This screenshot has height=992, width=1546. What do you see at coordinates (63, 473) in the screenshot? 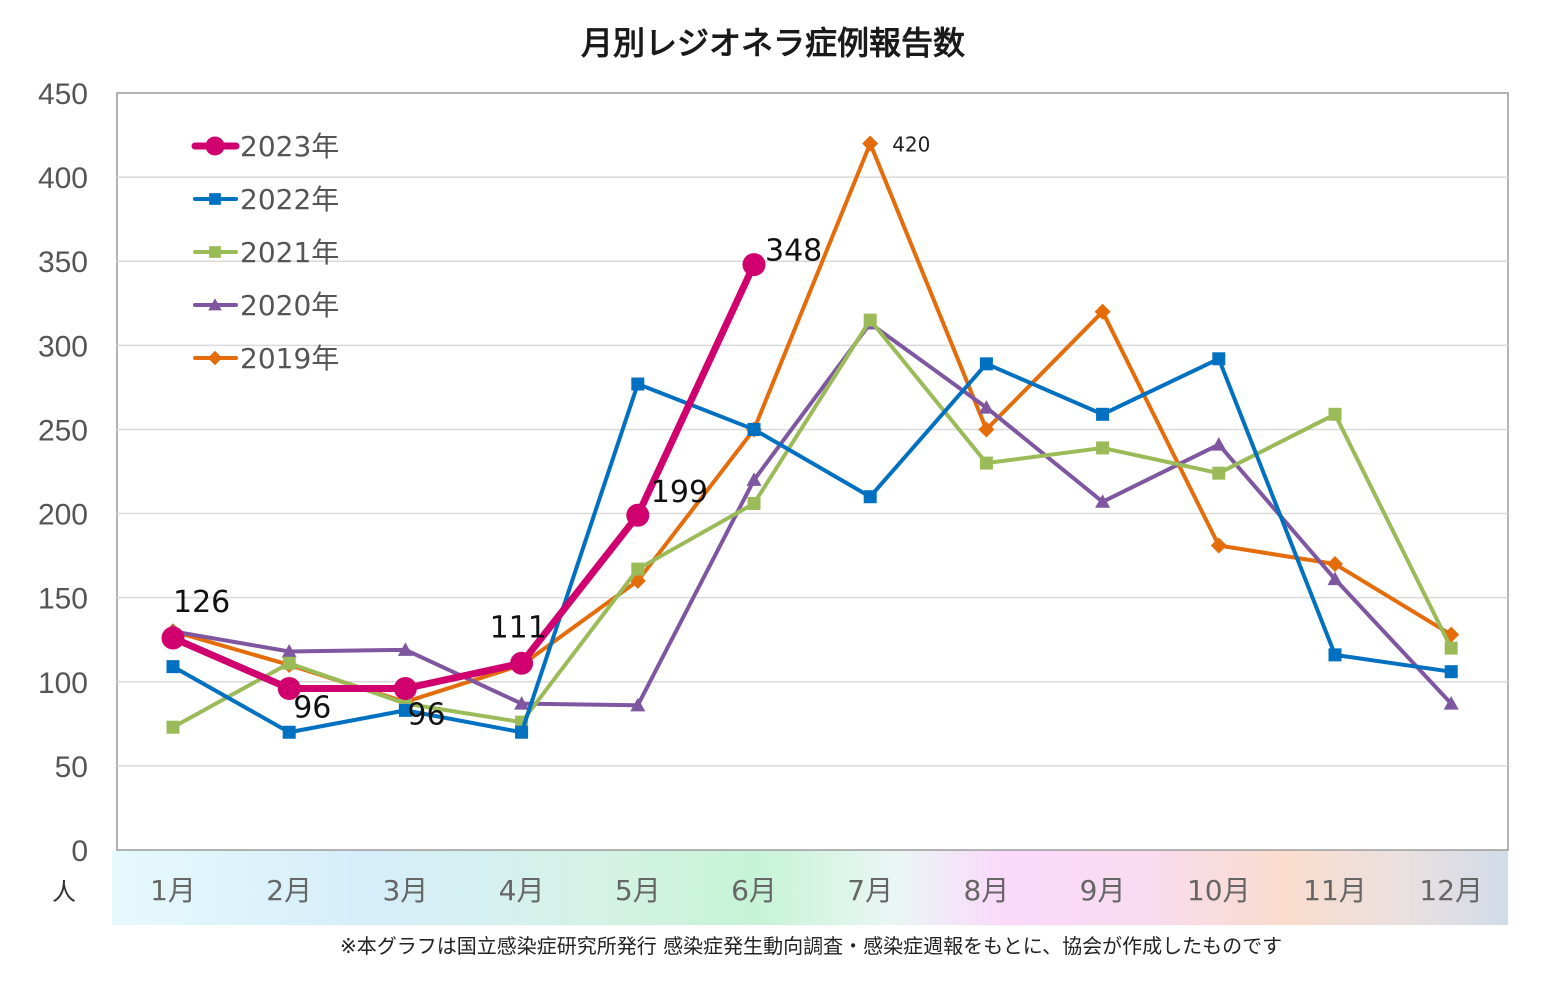
I see `y-axis-ticks: 0 50 100 150 200 250 300 350 400 450` at bounding box center [63, 473].